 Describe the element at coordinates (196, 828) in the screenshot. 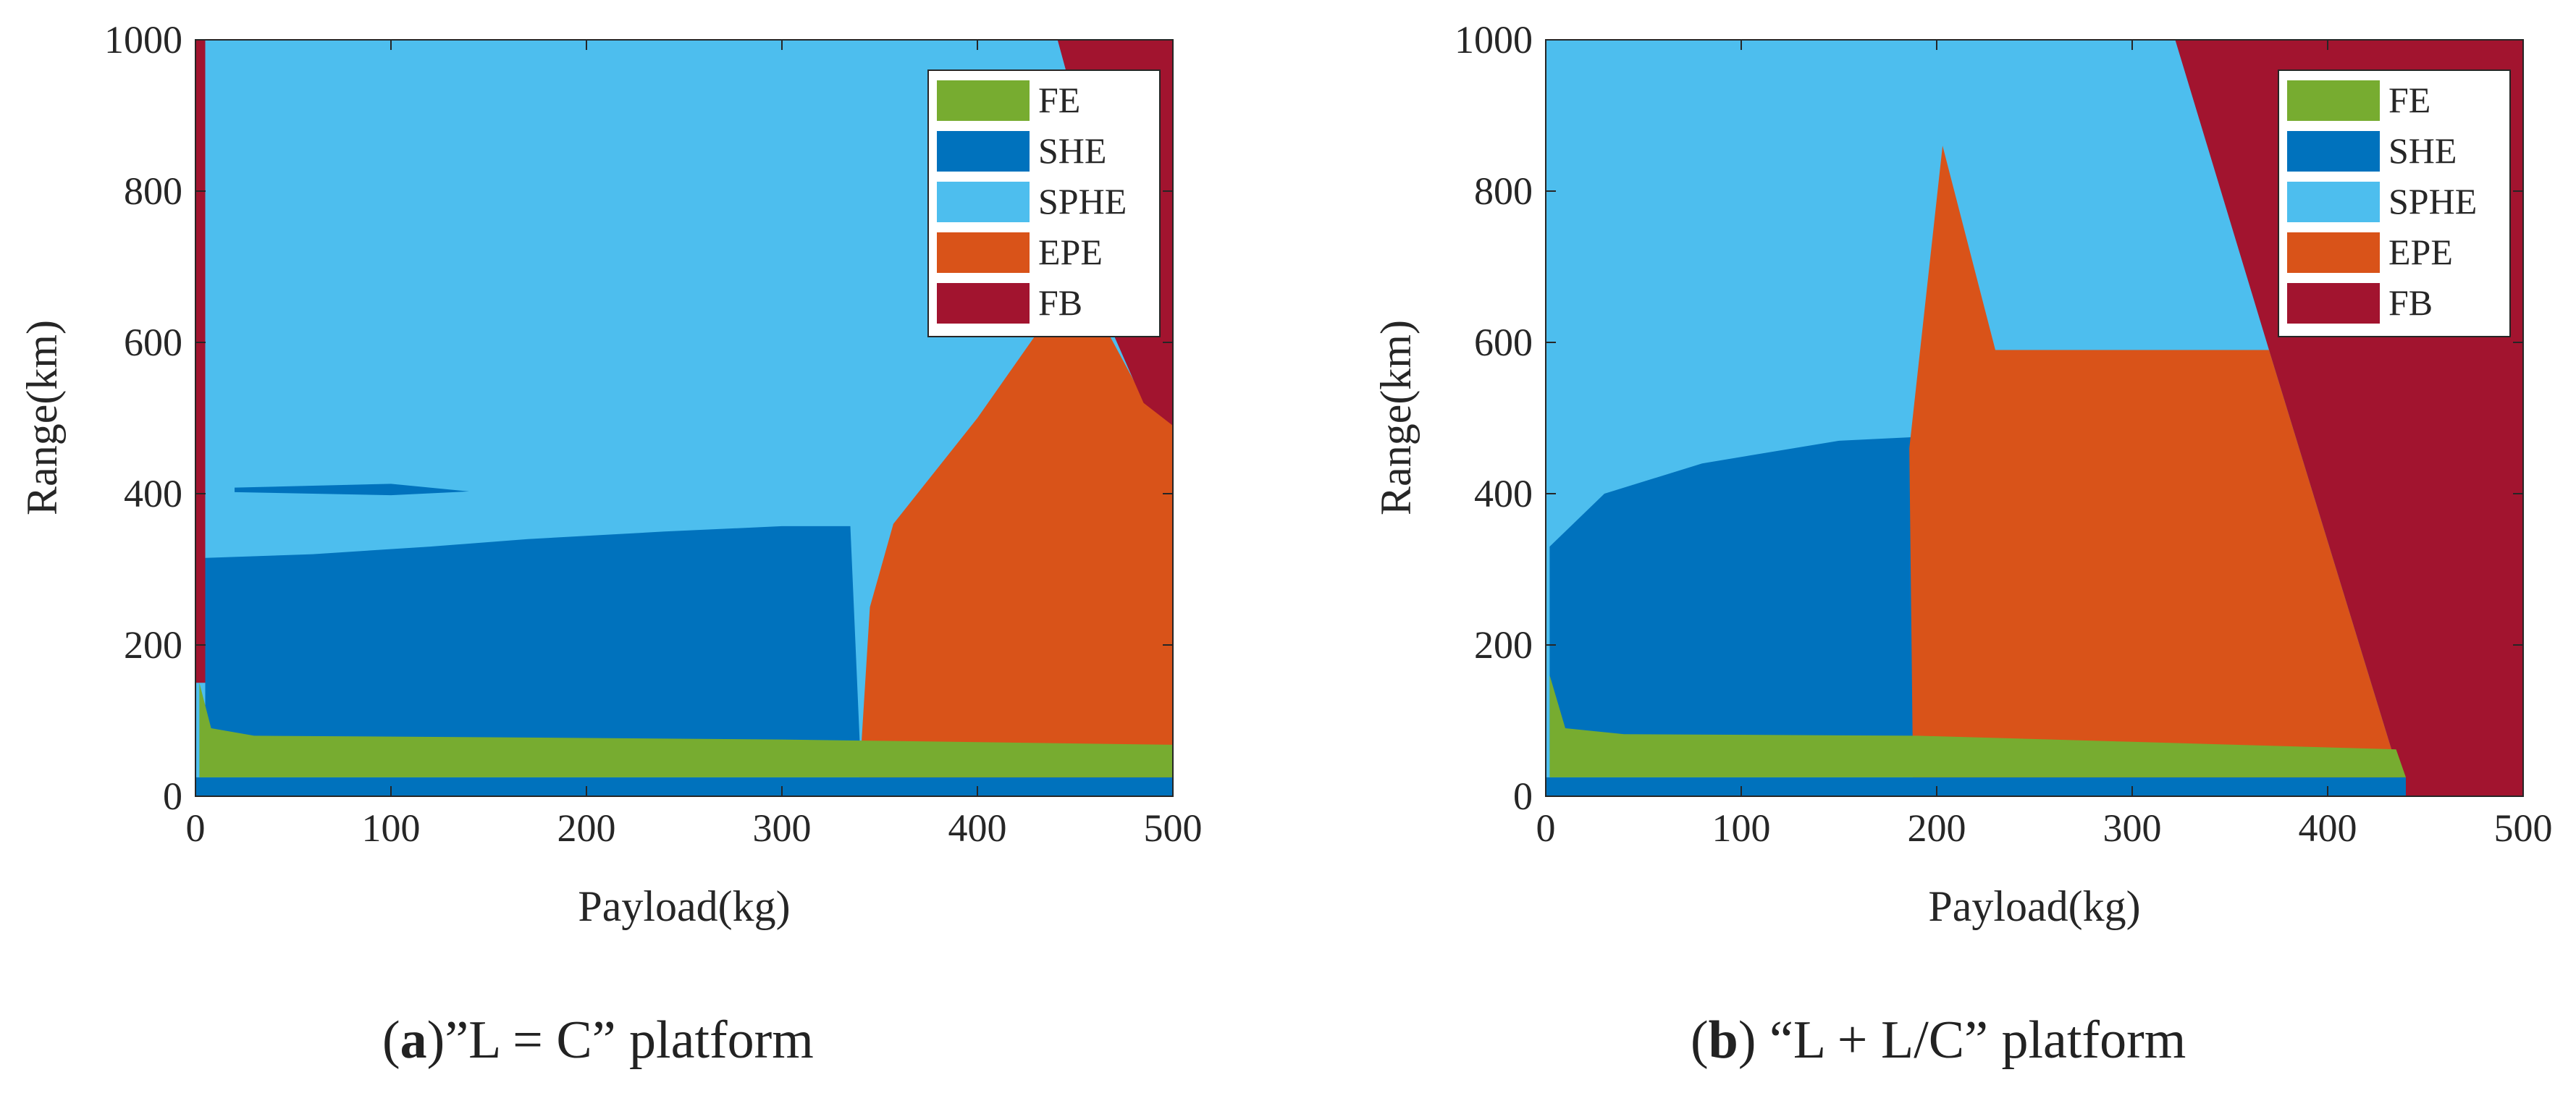

I see `x-tick-label-a-0: 0` at that location.